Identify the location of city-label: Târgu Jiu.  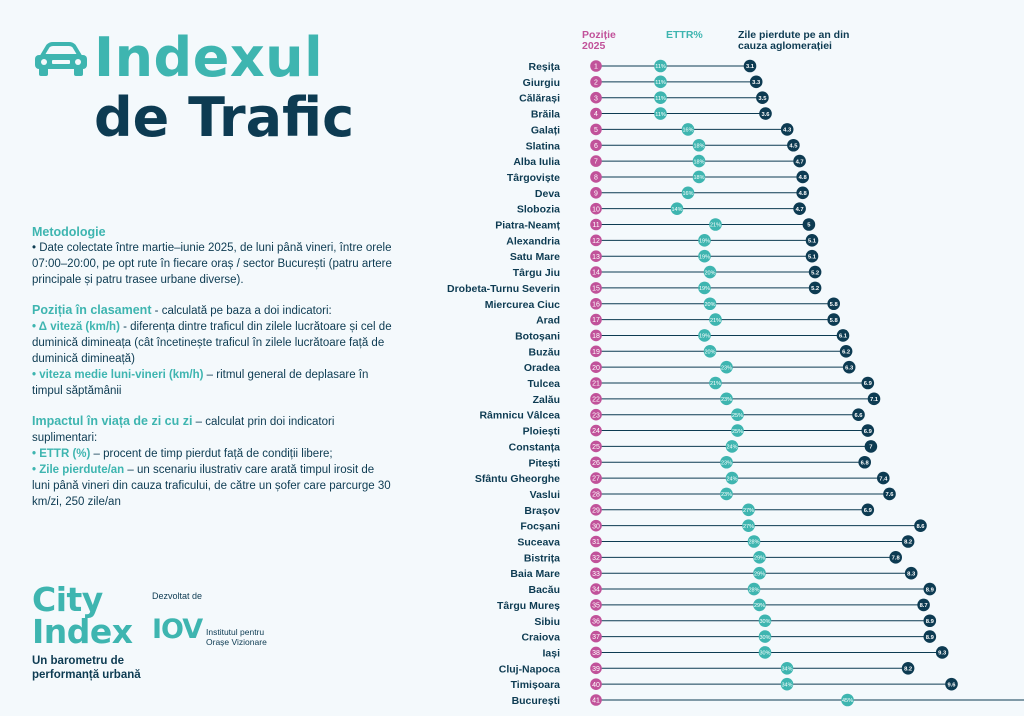
(536, 273).